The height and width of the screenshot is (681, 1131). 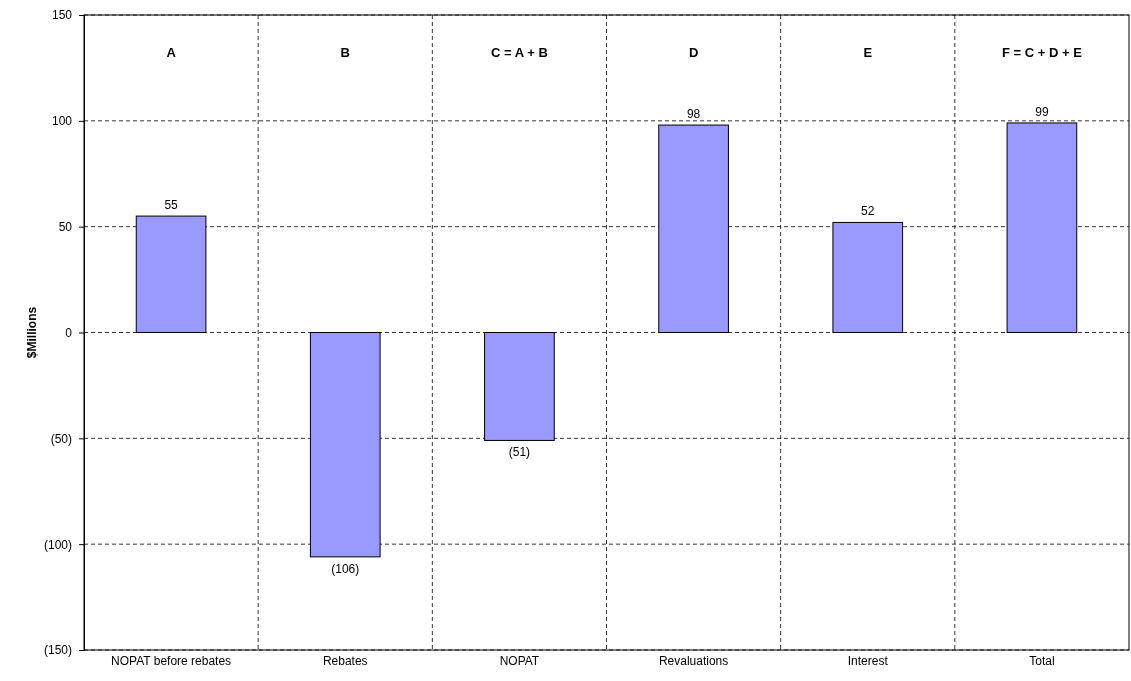 What do you see at coordinates (693, 52) in the screenshot?
I see `annotation: D` at bounding box center [693, 52].